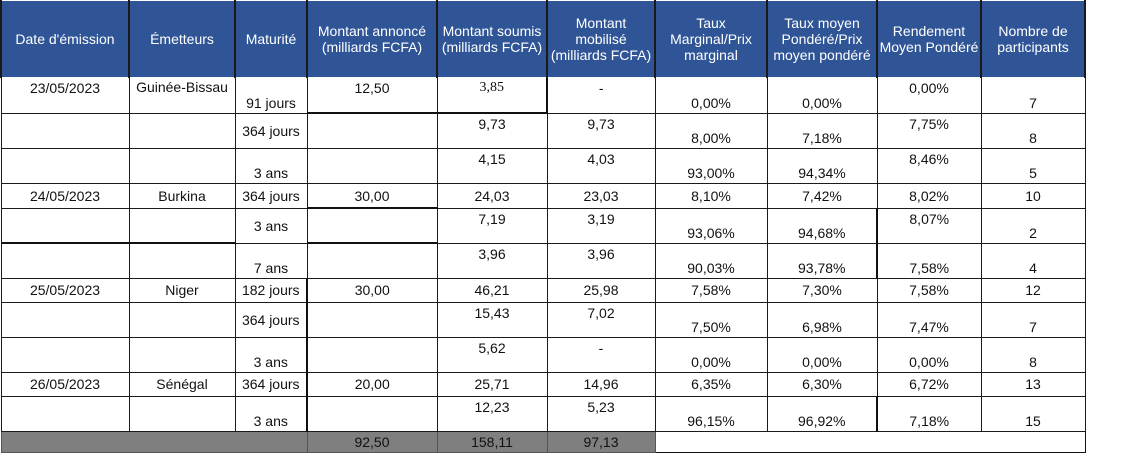 Image resolution: width=1125 pixels, height=453 pixels. I want to click on cell-maturite: 182 jours, so click(271, 290).